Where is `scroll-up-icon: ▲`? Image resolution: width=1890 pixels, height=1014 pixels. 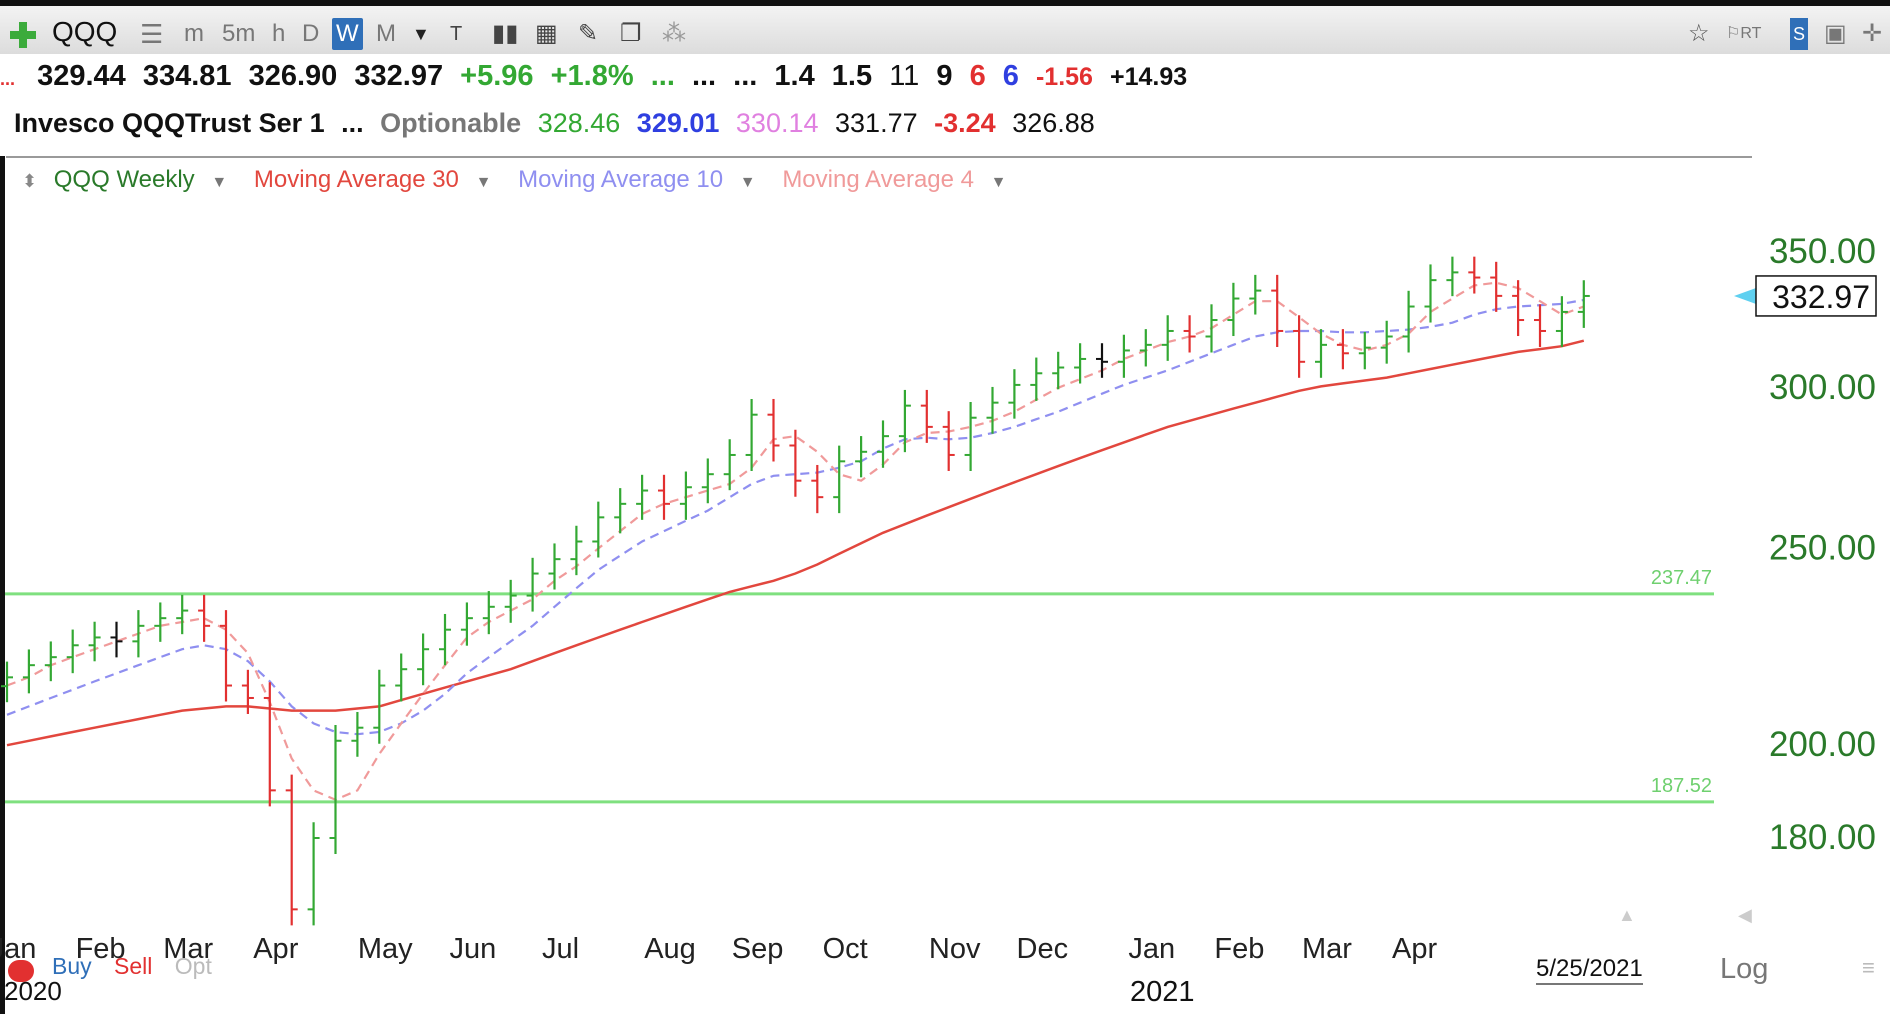
scroll-up-icon: ▲ is located at coordinates (1627, 915).